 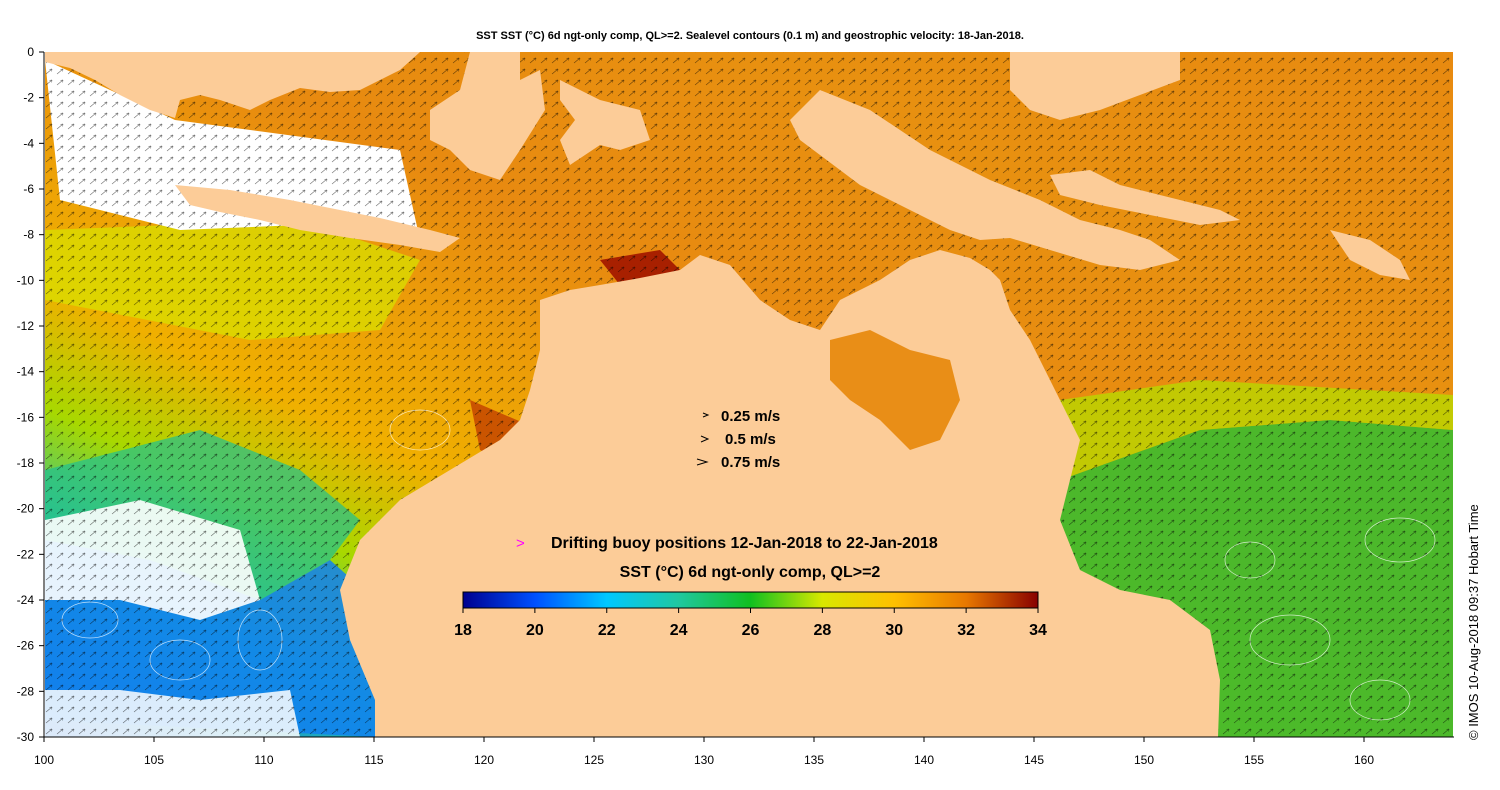 What do you see at coordinates (154, 760) in the screenshot?
I see `x-tick-label: 105` at bounding box center [154, 760].